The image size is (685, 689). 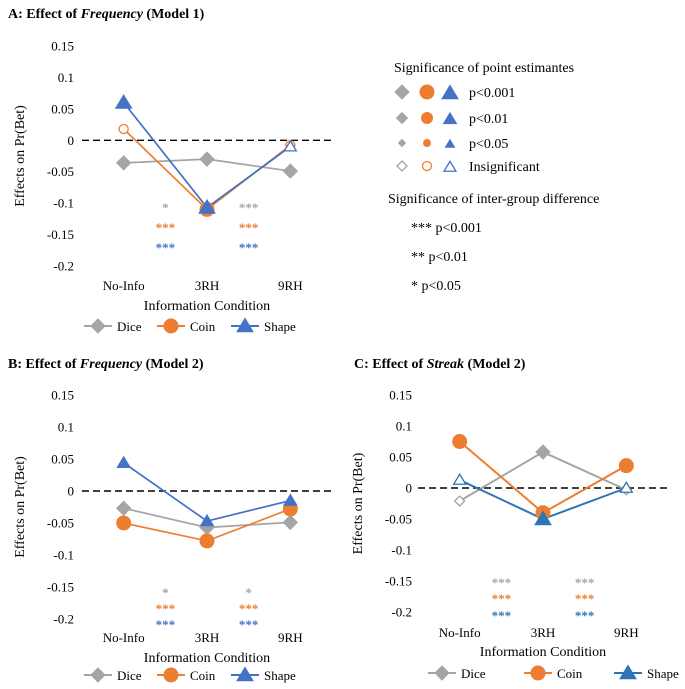 I want to click on key-row-label: p<0.01, so click(x=488, y=119).